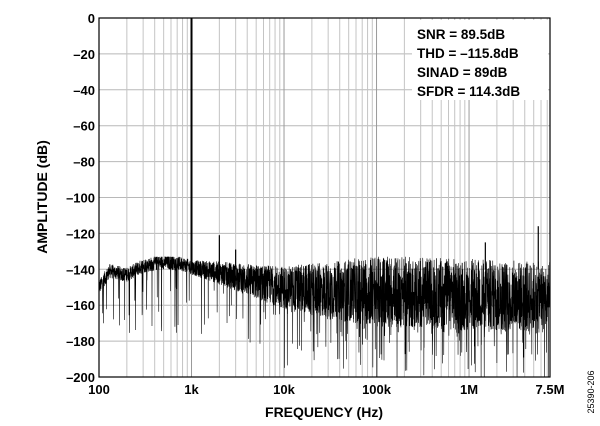  Describe the element at coordinates (377, 389) in the screenshot. I see `x-tick-label: 100k` at that location.